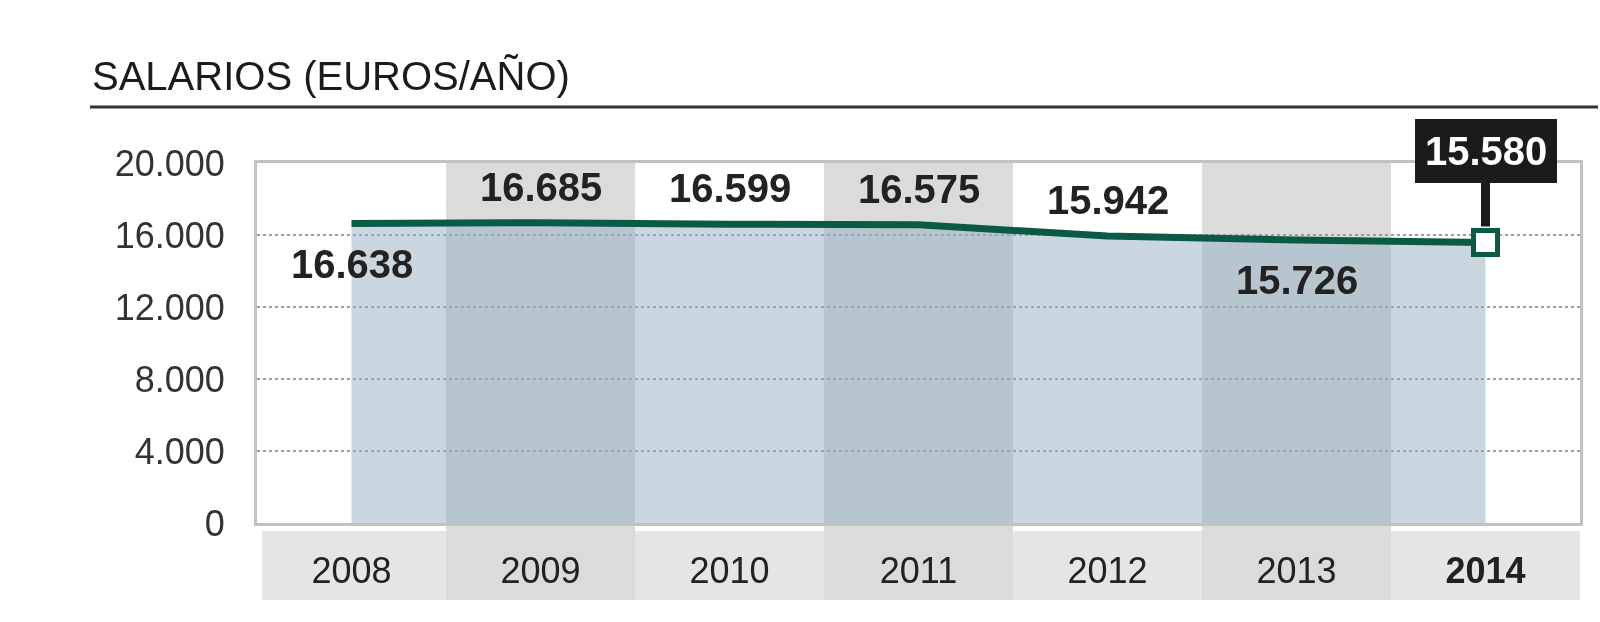  Describe the element at coordinates (169, 163) in the screenshot. I see `y-tick-label: 20.000` at that location.